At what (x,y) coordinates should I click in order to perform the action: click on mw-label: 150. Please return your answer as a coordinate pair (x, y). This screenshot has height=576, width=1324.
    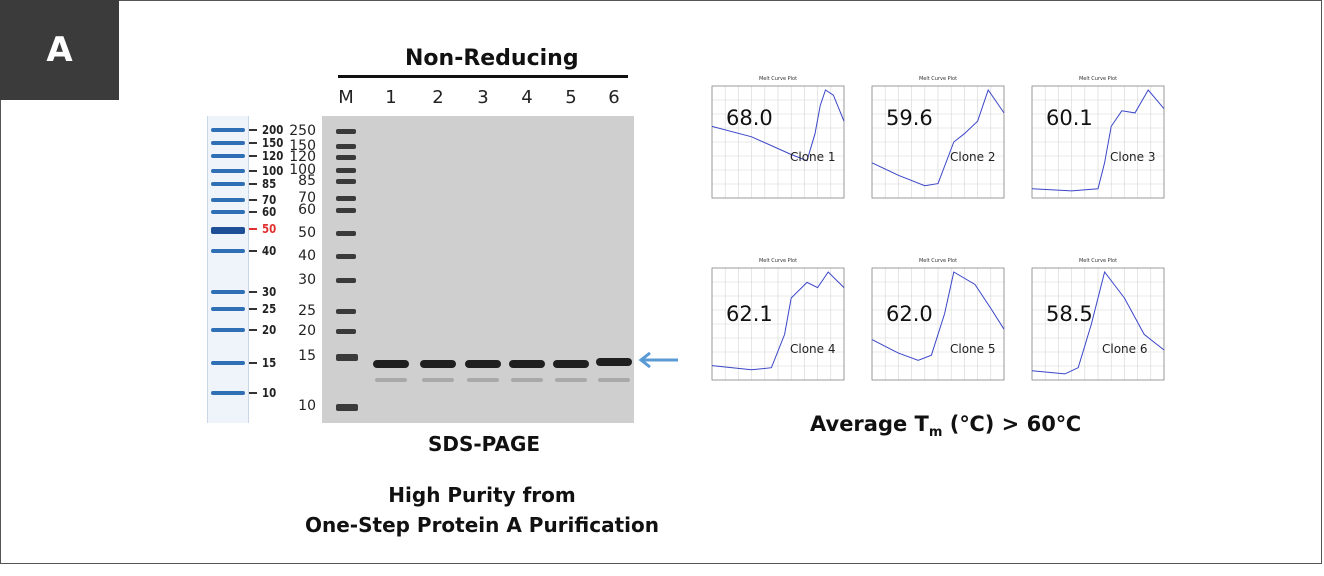
    Looking at the image, I should click on (302, 146).